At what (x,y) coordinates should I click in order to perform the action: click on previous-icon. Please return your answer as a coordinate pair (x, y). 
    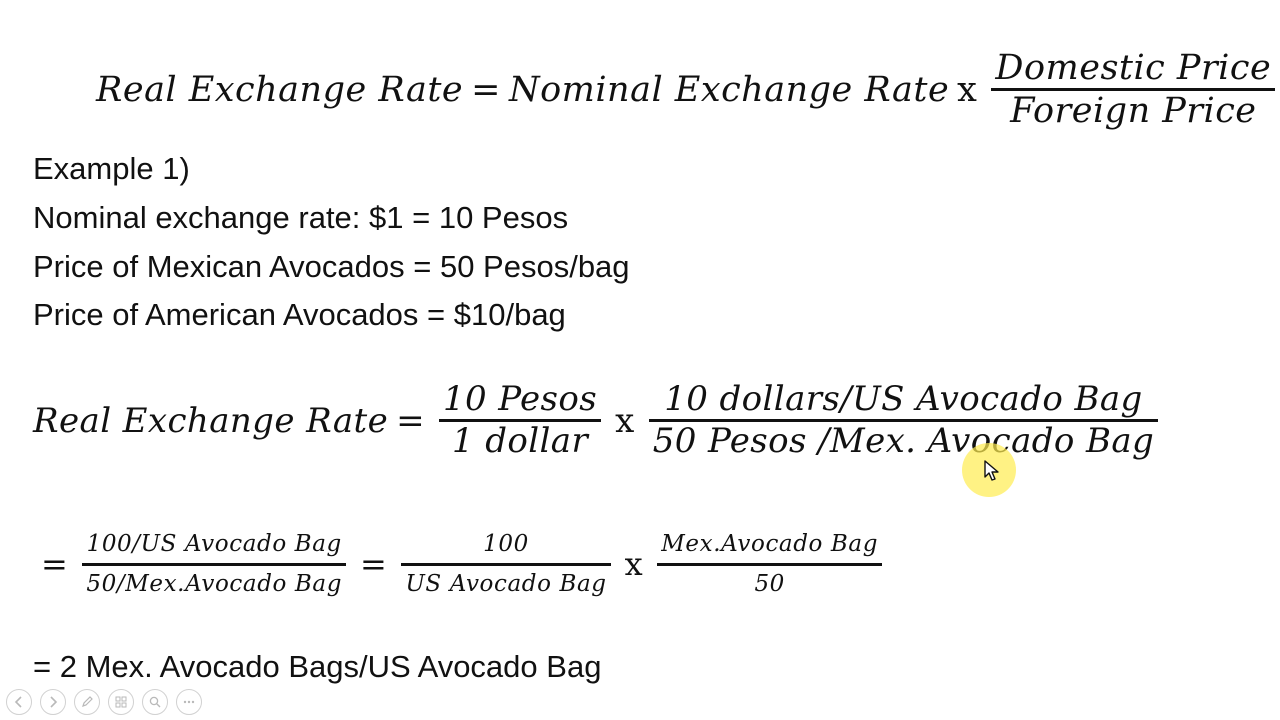
    Looking at the image, I should click on (18, 702).